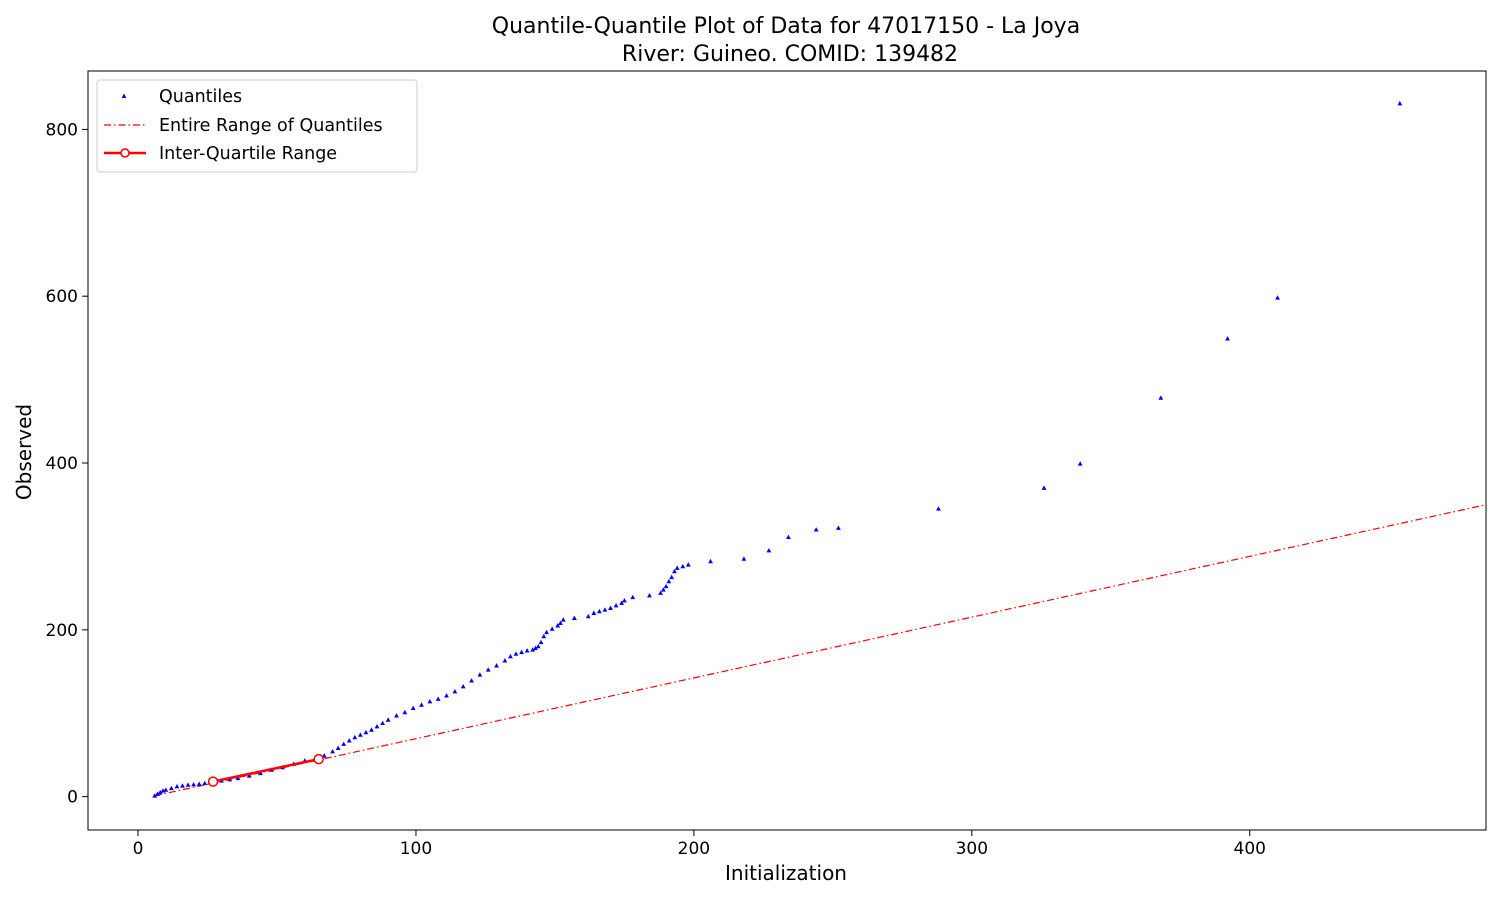  Describe the element at coordinates (138, 849) in the screenshot. I see `x-tick-label: 0` at that location.